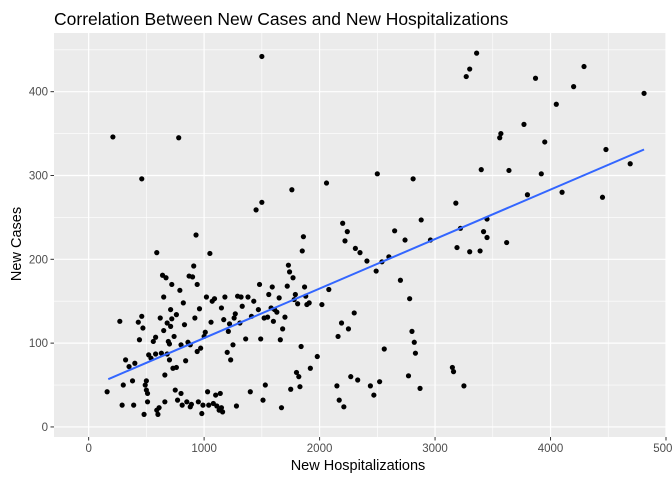 Image resolution: width=672 pixels, height=480 pixels. Describe the element at coordinates (320, 449) in the screenshot. I see `x-tick-label: 2000` at that location.